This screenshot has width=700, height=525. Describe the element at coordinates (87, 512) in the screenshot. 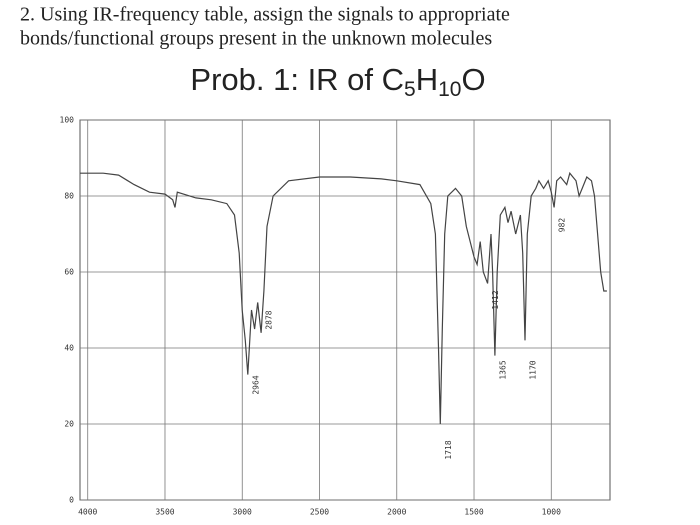

I see `x-tick-label: 4000` at that location.